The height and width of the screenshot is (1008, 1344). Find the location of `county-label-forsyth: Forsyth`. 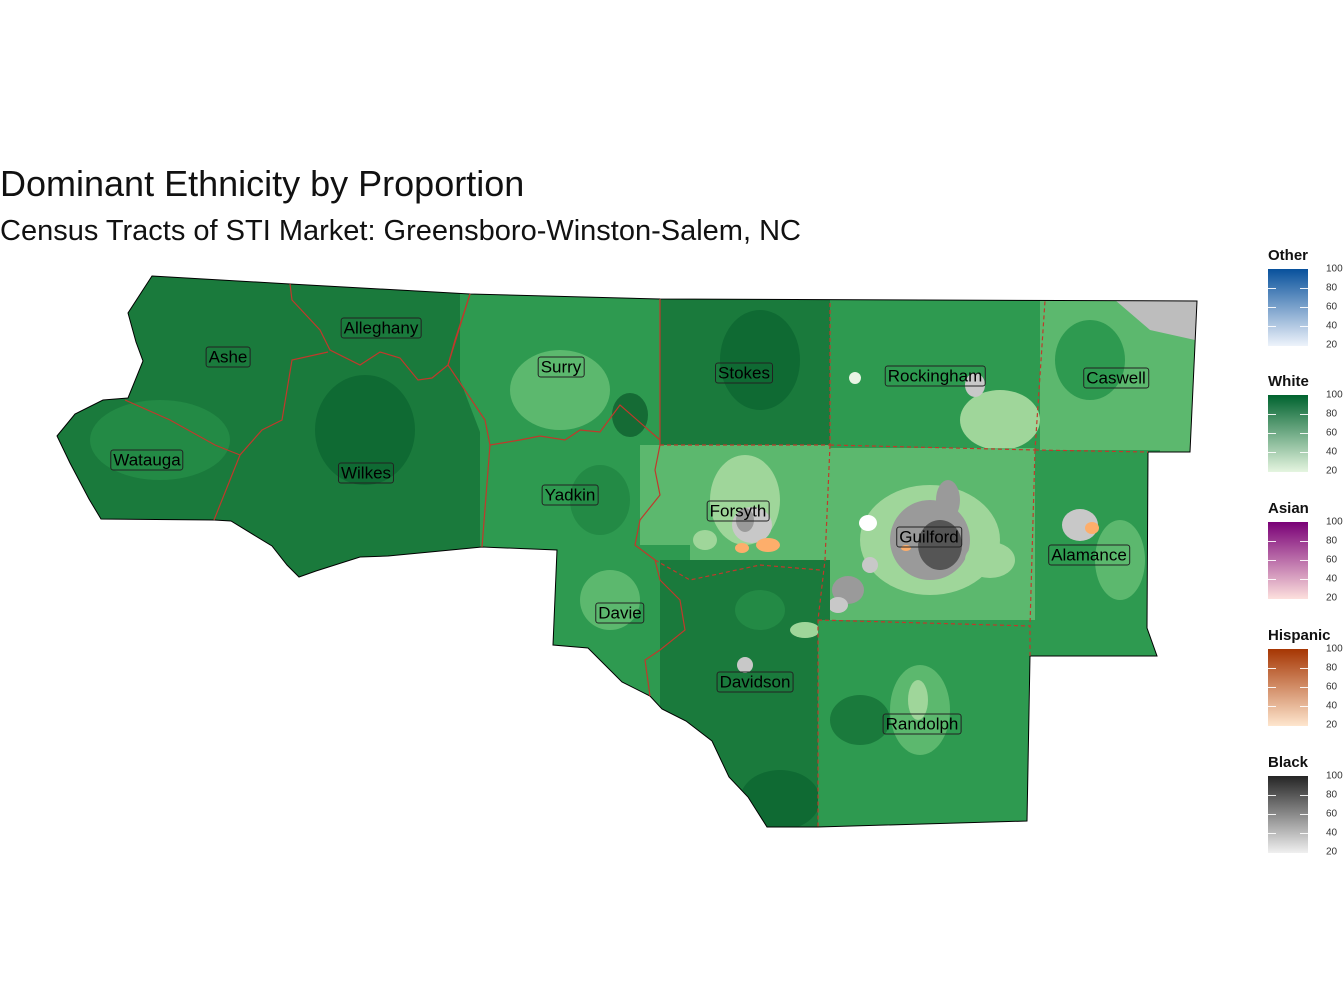

county-label-forsyth: Forsyth is located at coordinates (738, 511).